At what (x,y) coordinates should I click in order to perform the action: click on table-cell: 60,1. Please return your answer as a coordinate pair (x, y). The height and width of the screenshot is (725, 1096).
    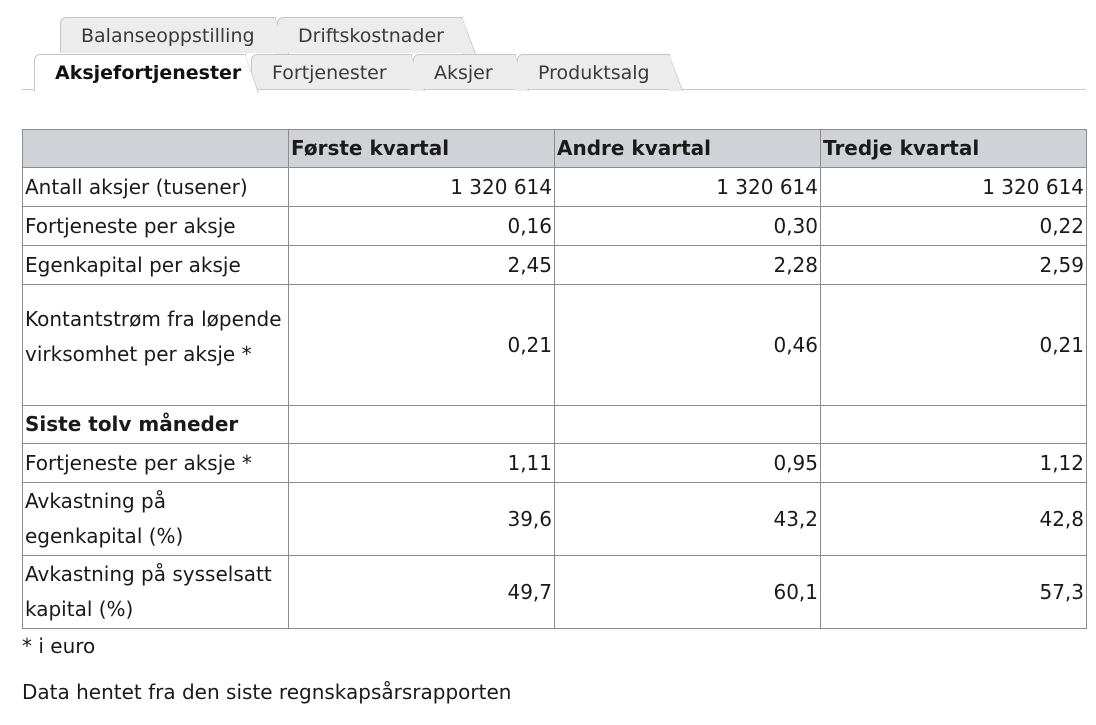
    Looking at the image, I should click on (687, 592).